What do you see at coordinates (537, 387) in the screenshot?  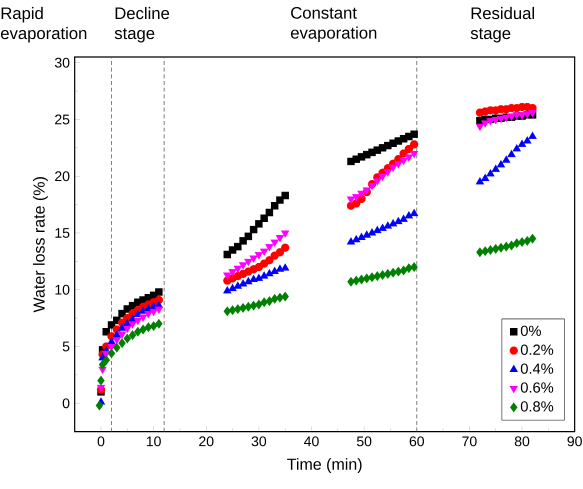 I see `legend-label: 0.6%` at bounding box center [537, 387].